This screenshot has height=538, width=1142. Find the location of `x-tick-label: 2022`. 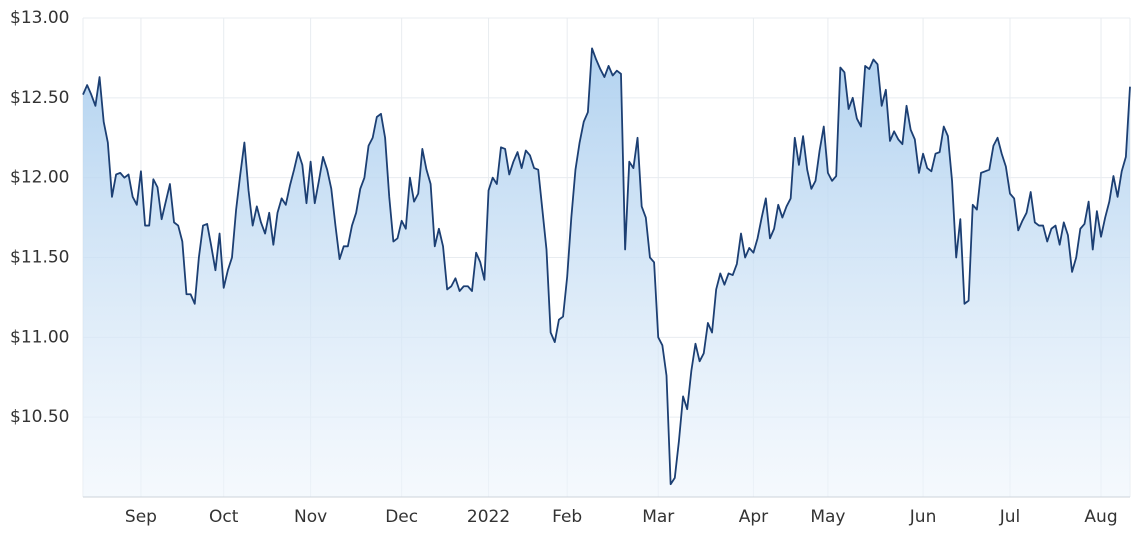

x-tick-label: 2022 is located at coordinates (488, 517).